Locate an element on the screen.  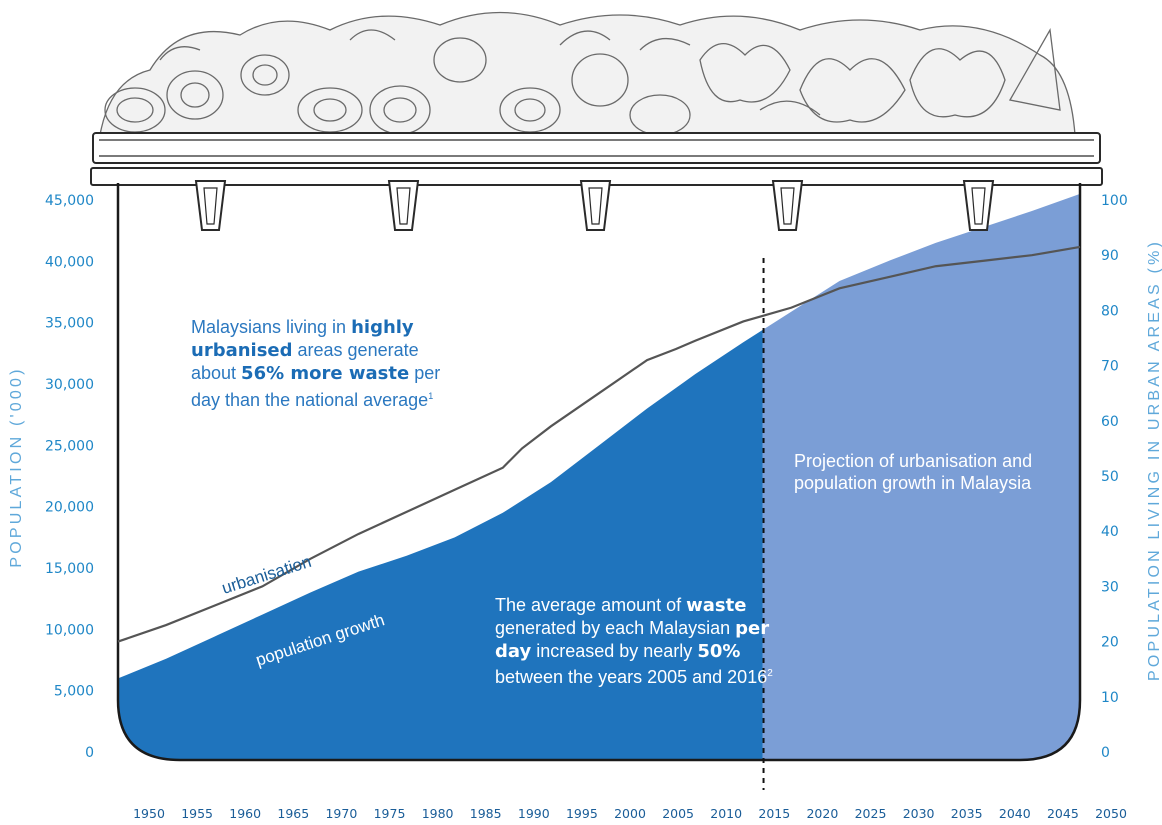
note-bold: waste is located at coordinates (716, 605).